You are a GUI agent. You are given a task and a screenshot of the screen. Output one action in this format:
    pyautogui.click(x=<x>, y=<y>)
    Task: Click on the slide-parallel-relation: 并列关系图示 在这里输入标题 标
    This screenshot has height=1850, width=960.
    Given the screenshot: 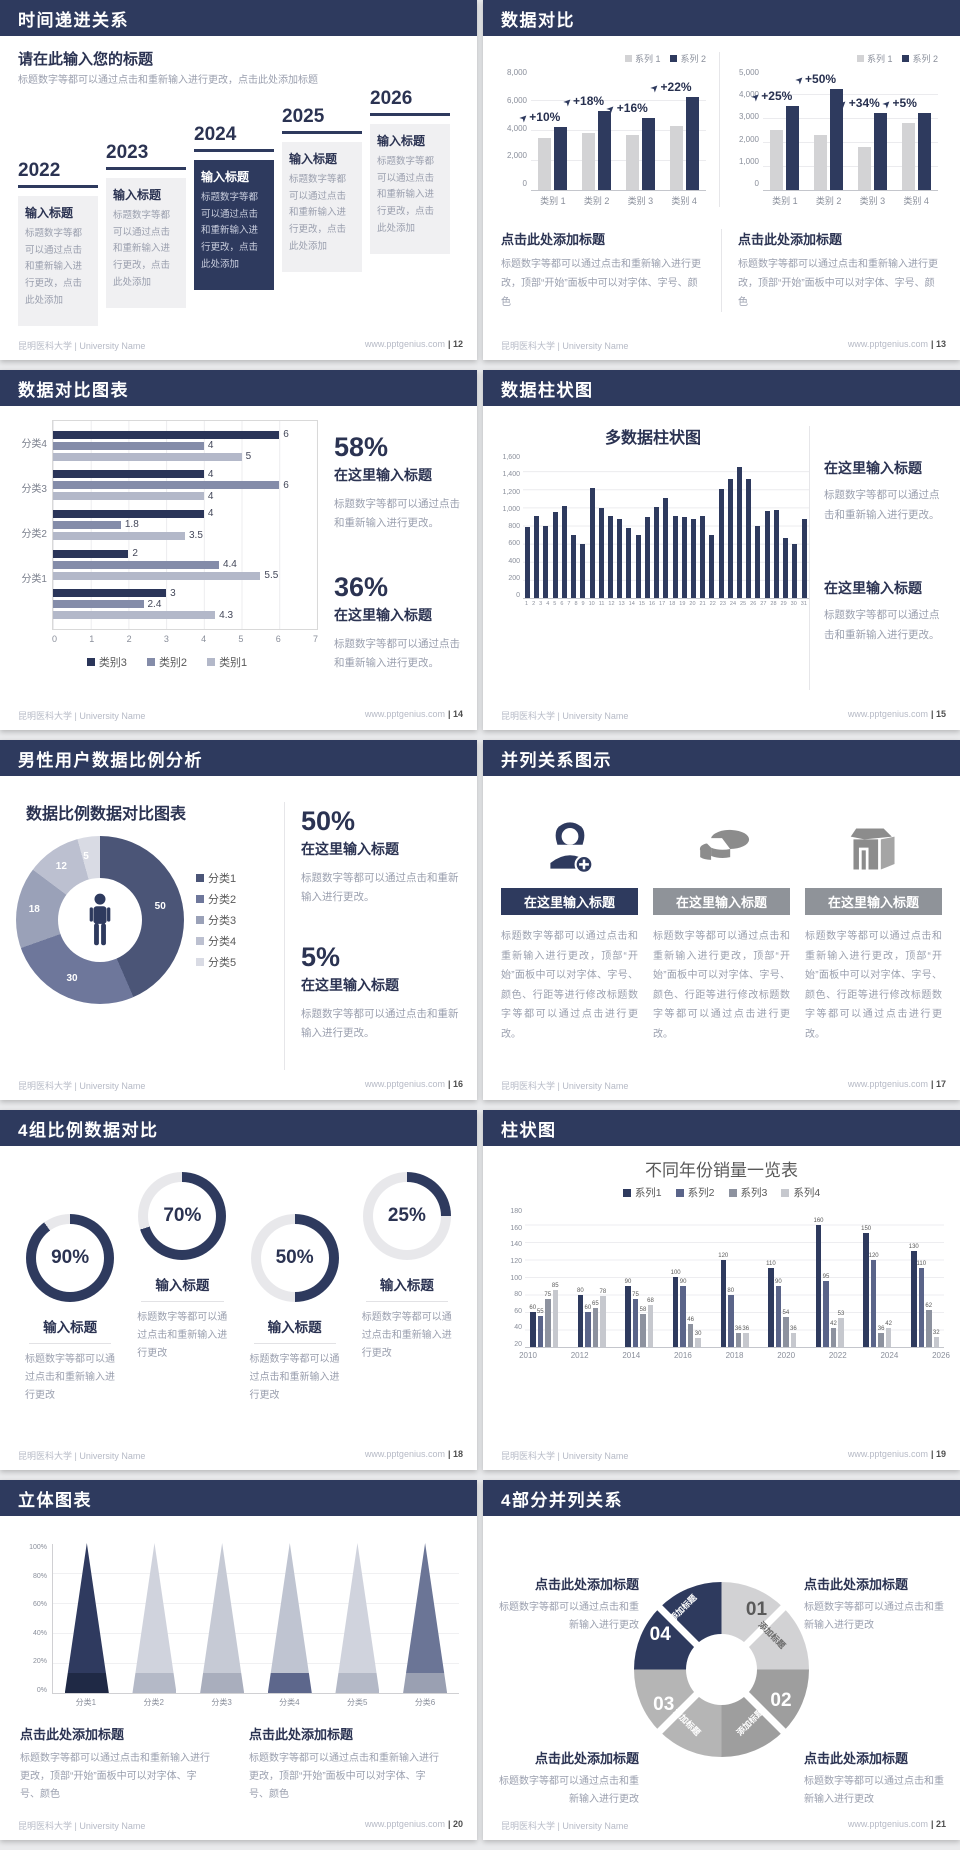 What is the action you would take?
    pyautogui.click(x=721, y=920)
    